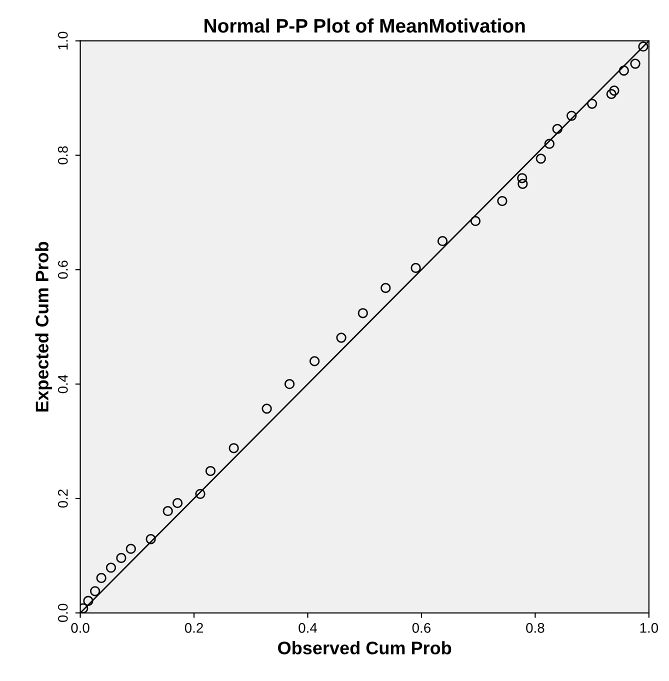 The height and width of the screenshot is (681, 669). What do you see at coordinates (307, 627) in the screenshot?
I see `x-tick-label: 0.4` at bounding box center [307, 627].